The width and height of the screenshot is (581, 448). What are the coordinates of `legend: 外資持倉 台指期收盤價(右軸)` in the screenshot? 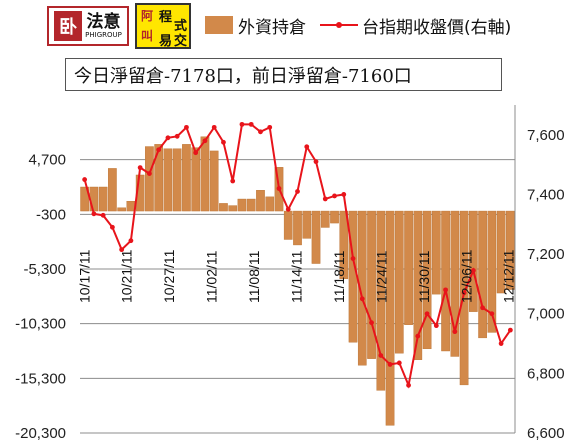 It's located at (358, 25).